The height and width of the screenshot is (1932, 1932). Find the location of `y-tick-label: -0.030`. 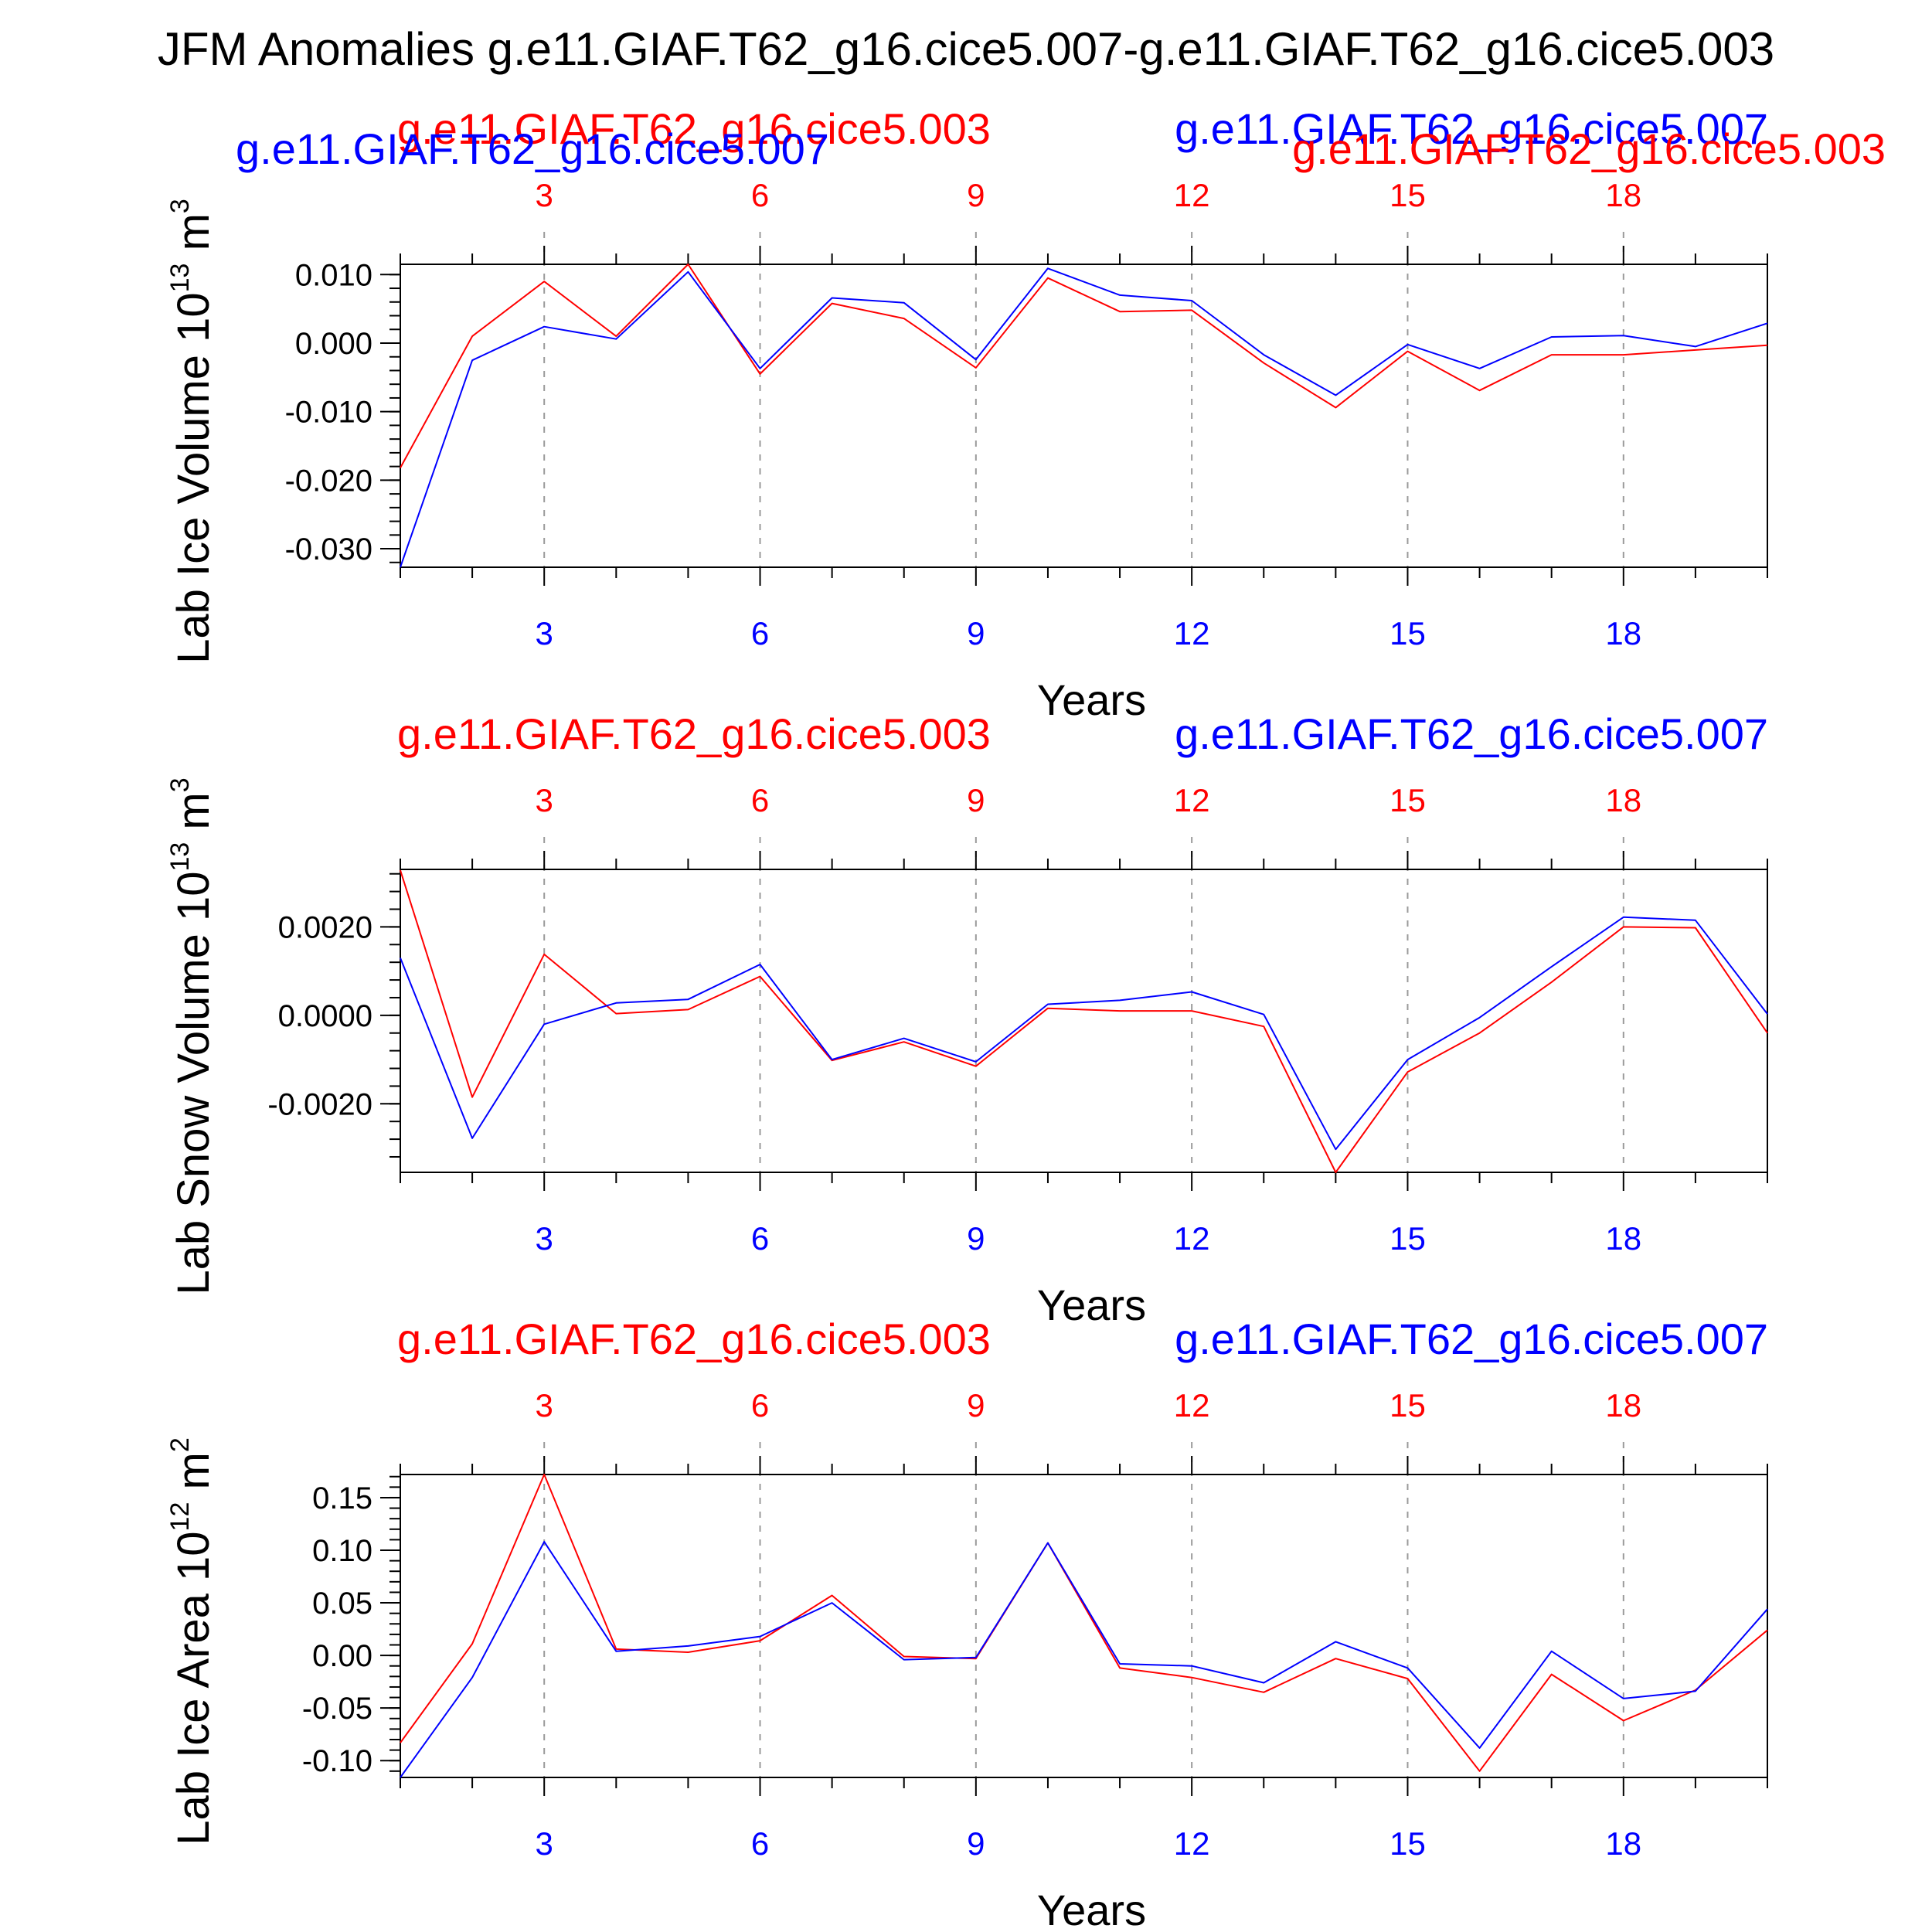

y-tick-label: -0.030 is located at coordinates (328, 549).